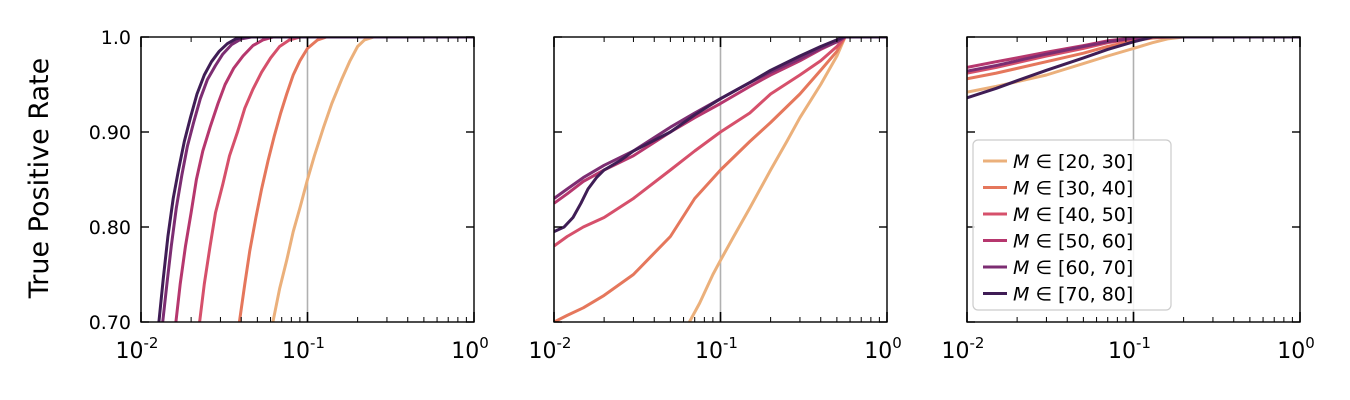 The height and width of the screenshot is (400, 1350). Describe the element at coordinates (110, 228) in the screenshot. I see `y-tick-label: 0.80` at that location.